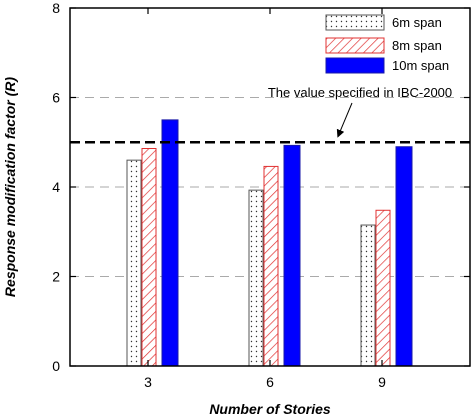 The height and width of the screenshot is (420, 474). Describe the element at coordinates (148, 382) in the screenshot. I see `x-tick-label: 3` at that location.